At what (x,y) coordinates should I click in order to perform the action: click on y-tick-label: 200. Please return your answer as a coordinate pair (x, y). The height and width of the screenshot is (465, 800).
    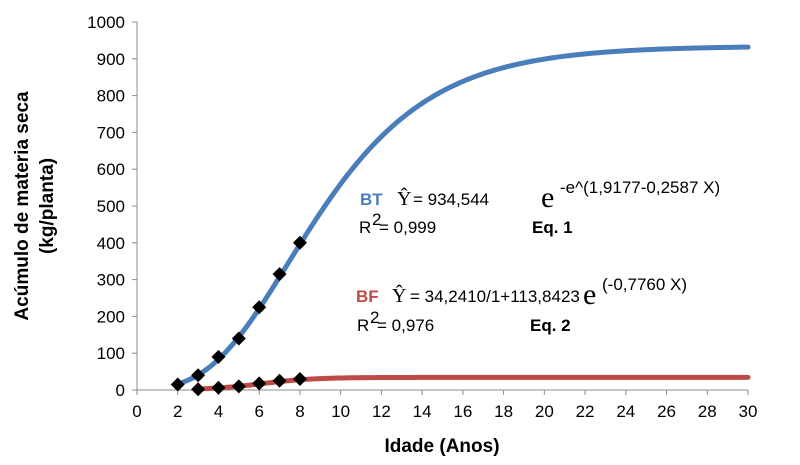
    Looking at the image, I should click on (111, 316).